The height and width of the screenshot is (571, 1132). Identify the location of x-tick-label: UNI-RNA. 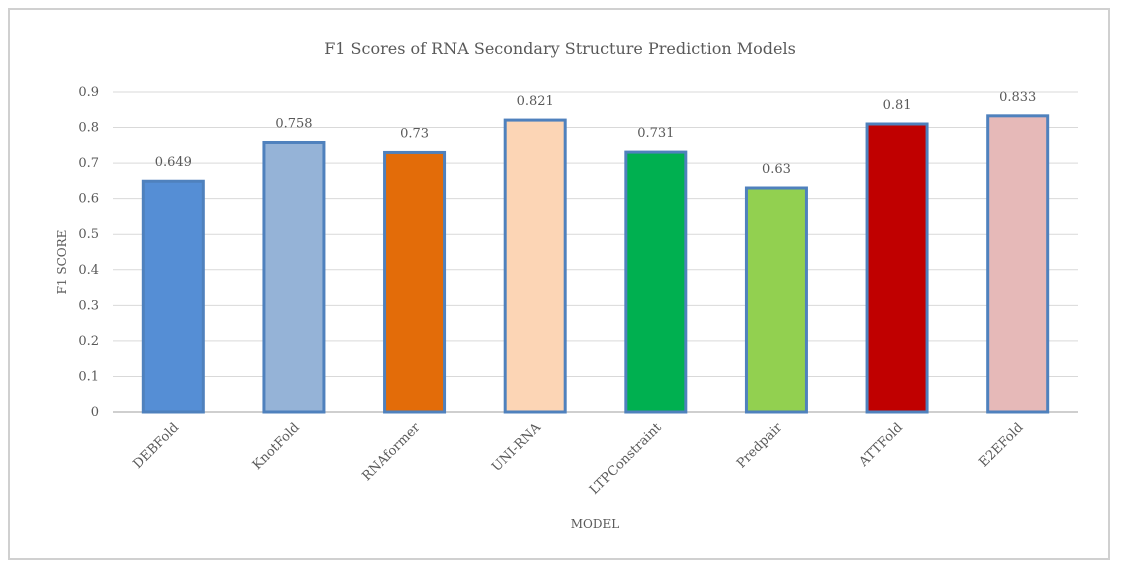
(516, 447).